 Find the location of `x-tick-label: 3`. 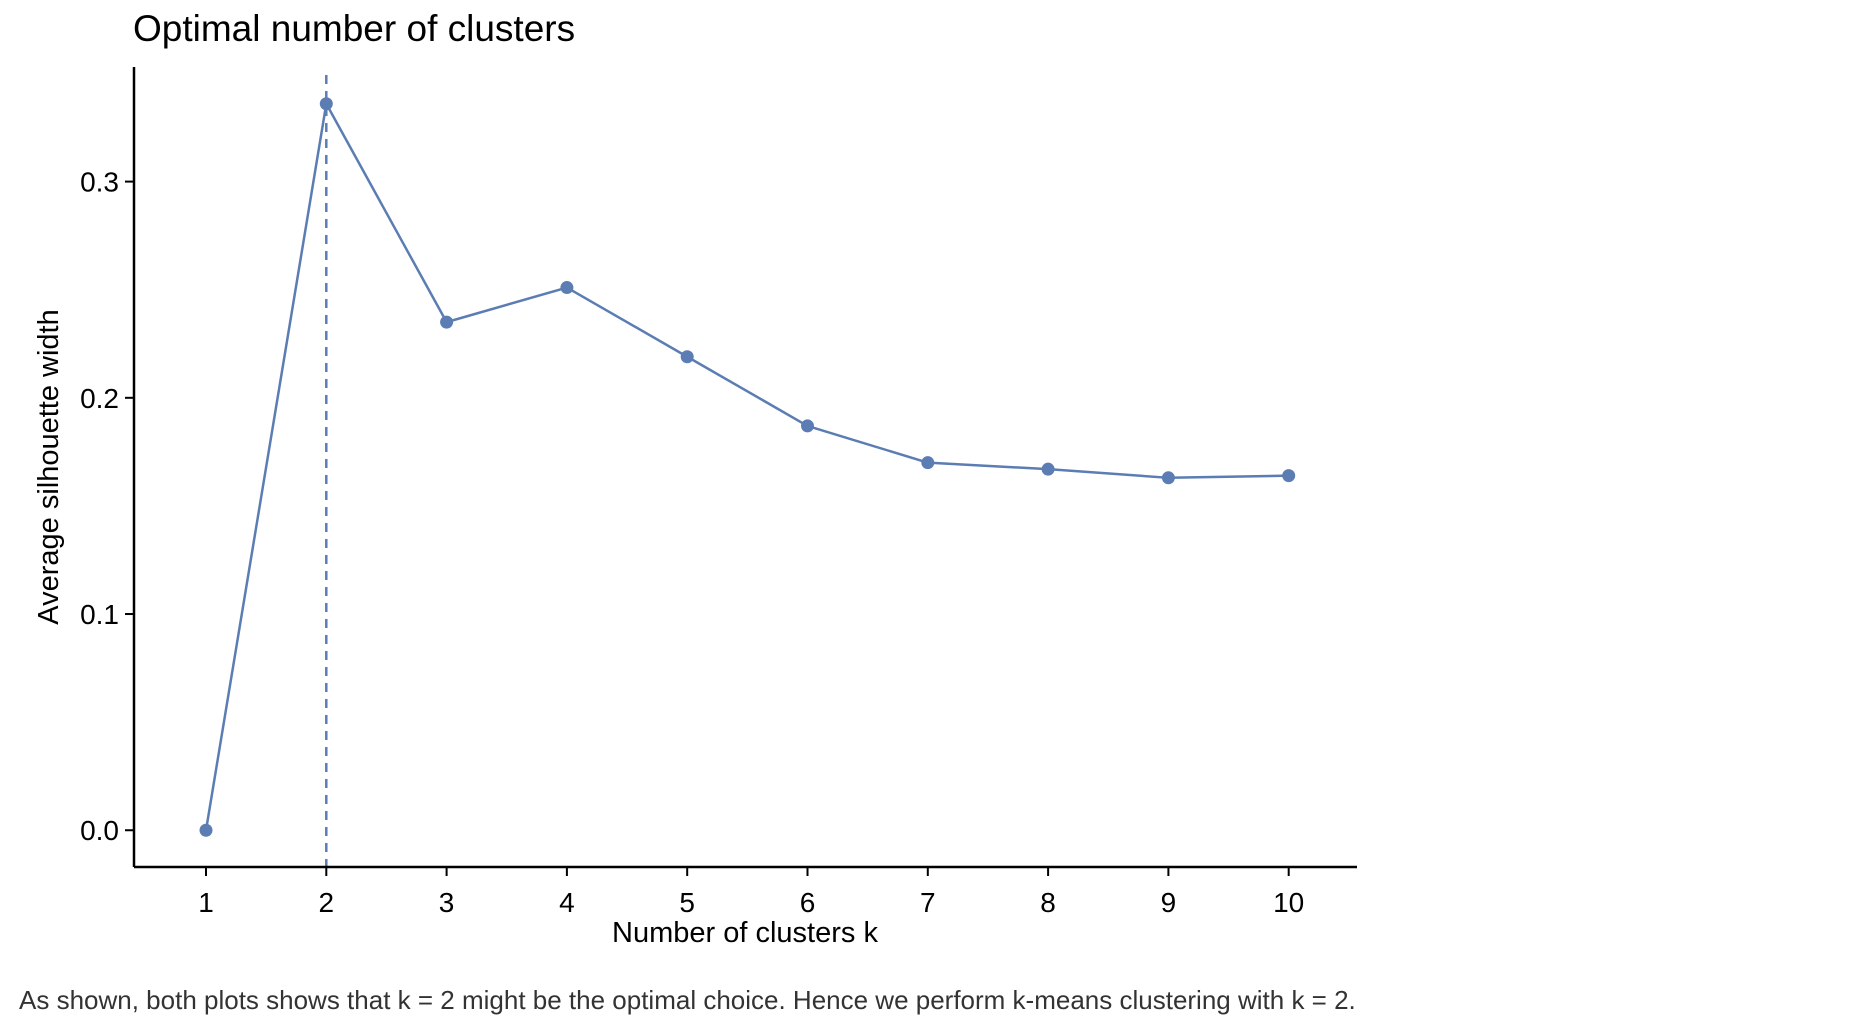

x-tick-label: 3 is located at coordinates (447, 902).